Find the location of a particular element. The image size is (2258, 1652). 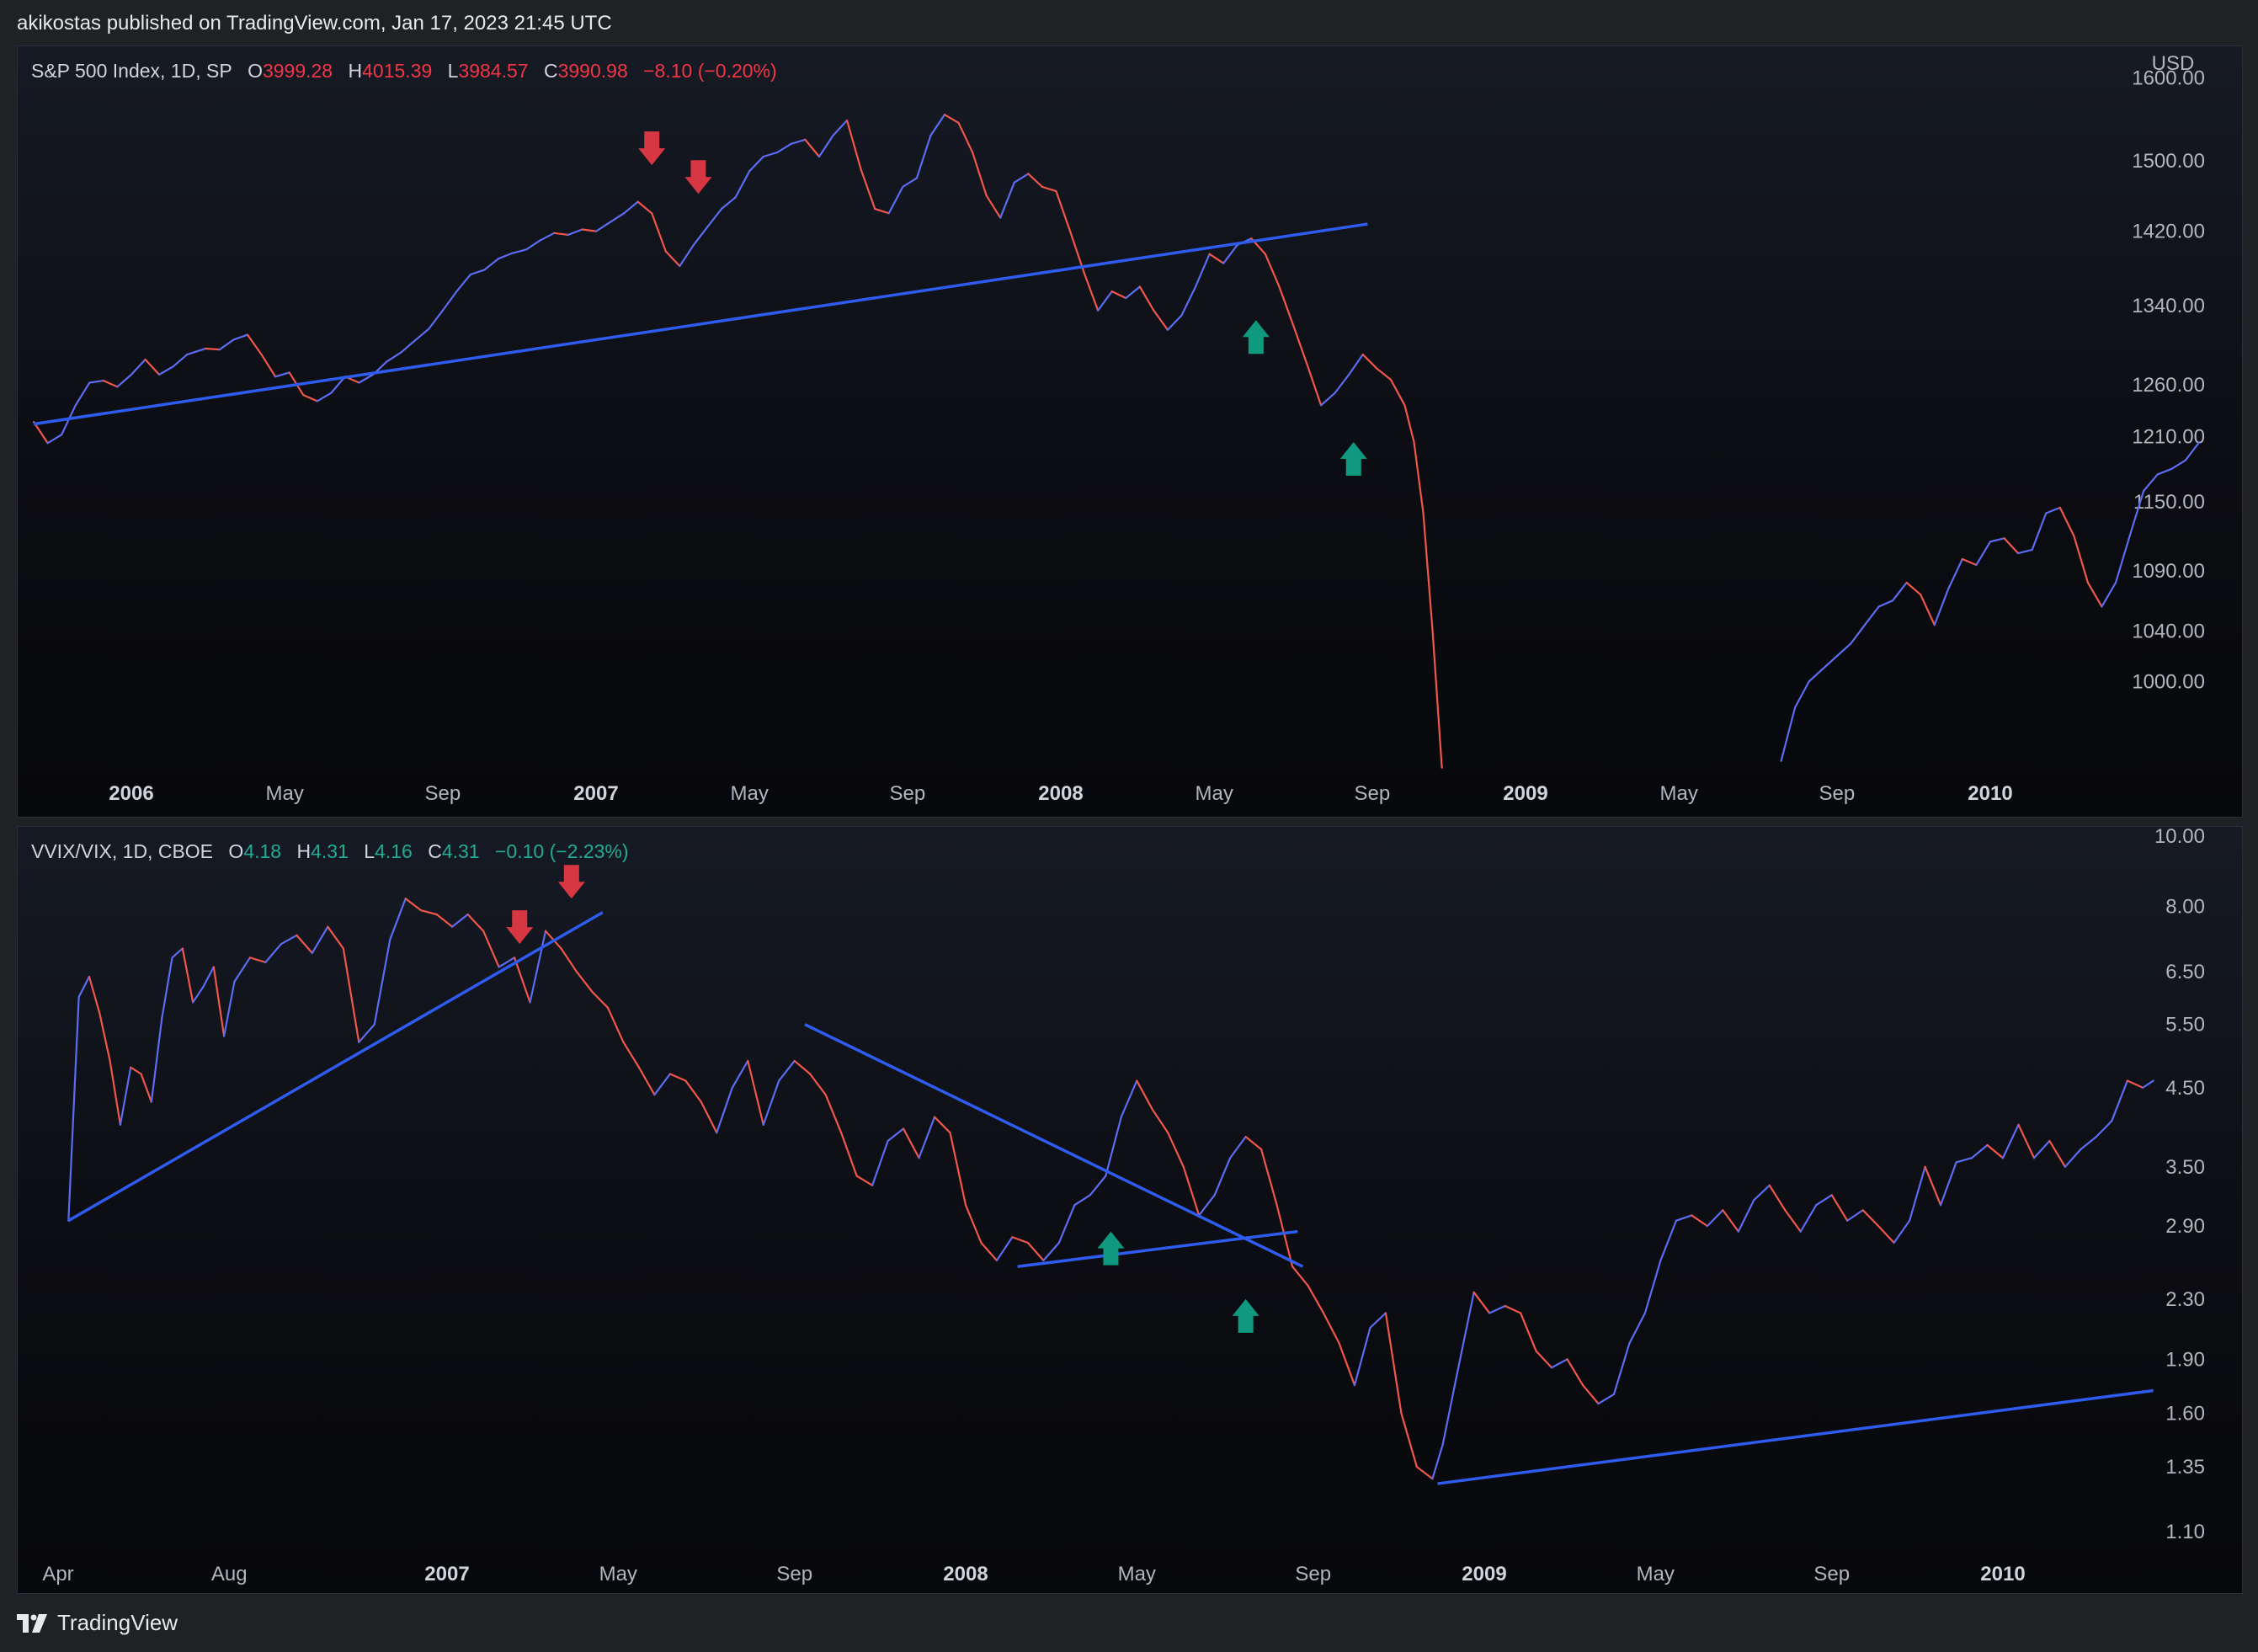

sp500-x-tick-label: 2010 is located at coordinates (1990, 793).